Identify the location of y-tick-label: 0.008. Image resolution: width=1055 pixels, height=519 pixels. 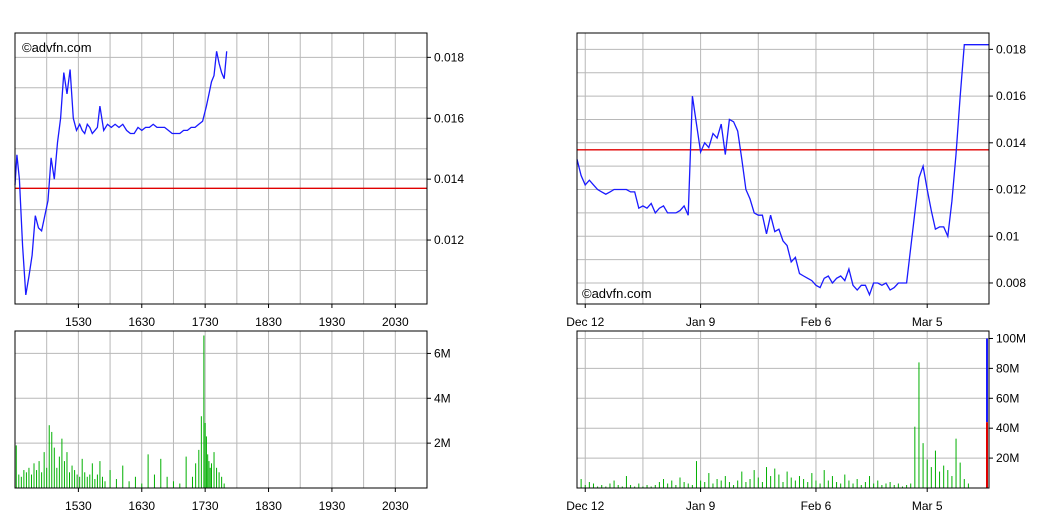
(1011, 283).